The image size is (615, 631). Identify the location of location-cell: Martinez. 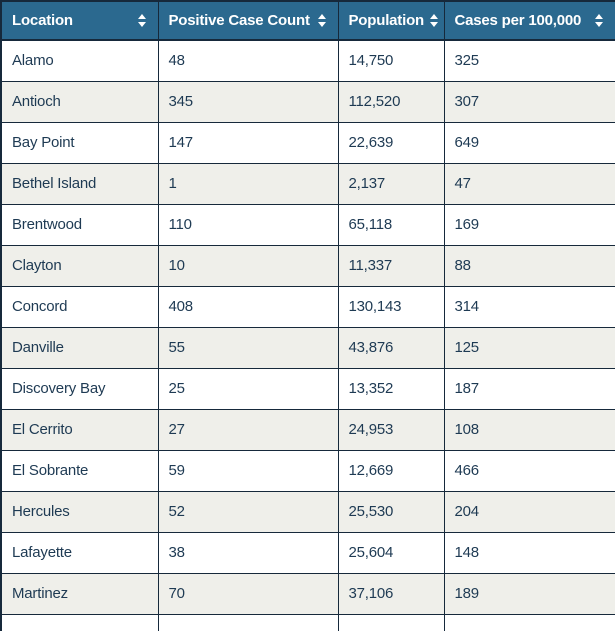
(79, 593).